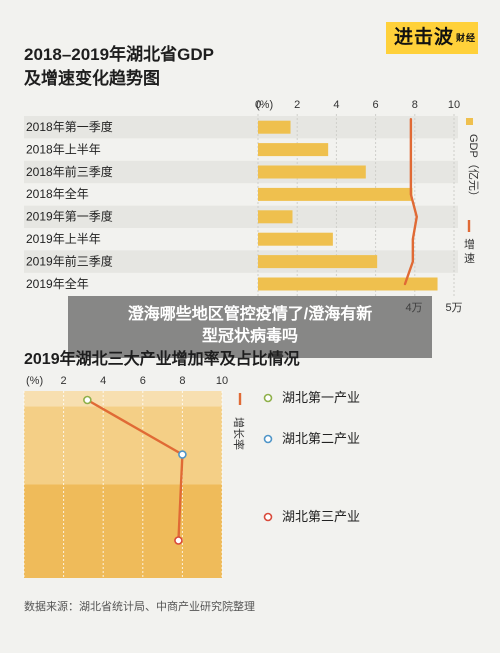  Describe the element at coordinates (410, 201) in the screenshot. I see `growth-line` at that location.